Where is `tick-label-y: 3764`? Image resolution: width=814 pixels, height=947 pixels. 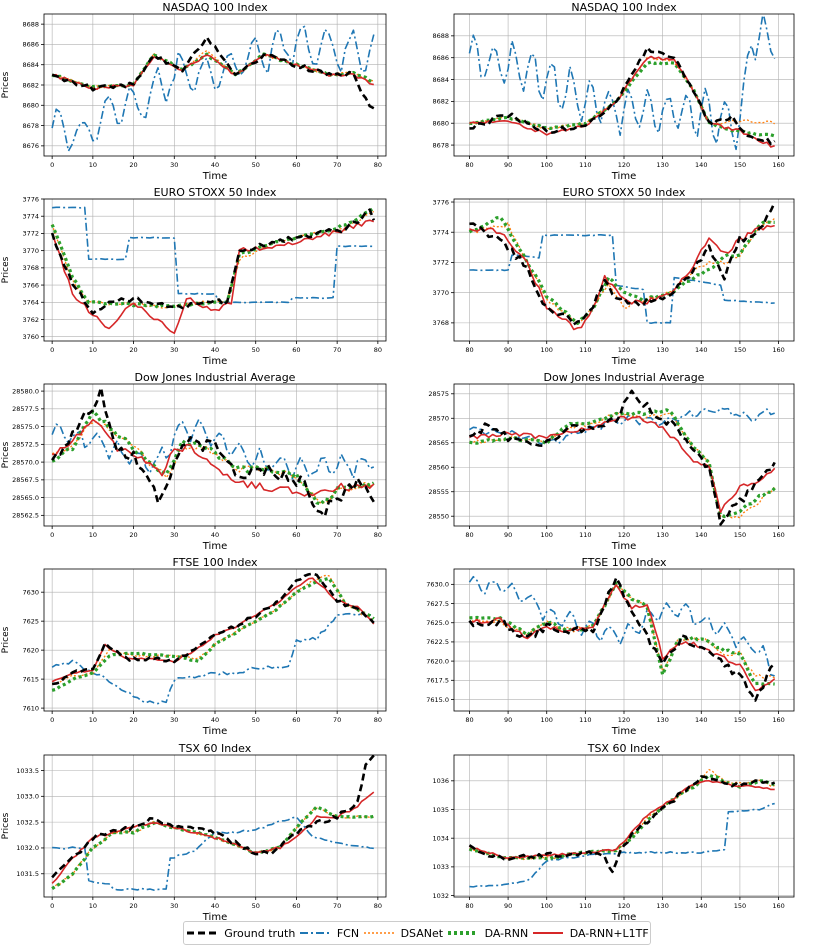
tick-label-y: 3764 is located at coordinates (30, 303).